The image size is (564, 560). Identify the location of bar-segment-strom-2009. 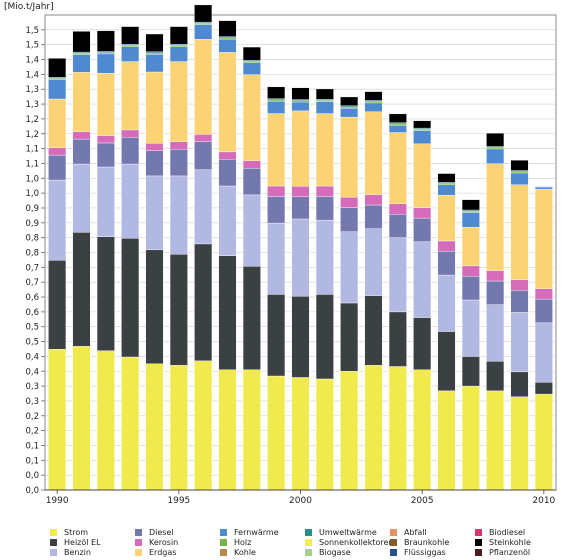
(519, 443).